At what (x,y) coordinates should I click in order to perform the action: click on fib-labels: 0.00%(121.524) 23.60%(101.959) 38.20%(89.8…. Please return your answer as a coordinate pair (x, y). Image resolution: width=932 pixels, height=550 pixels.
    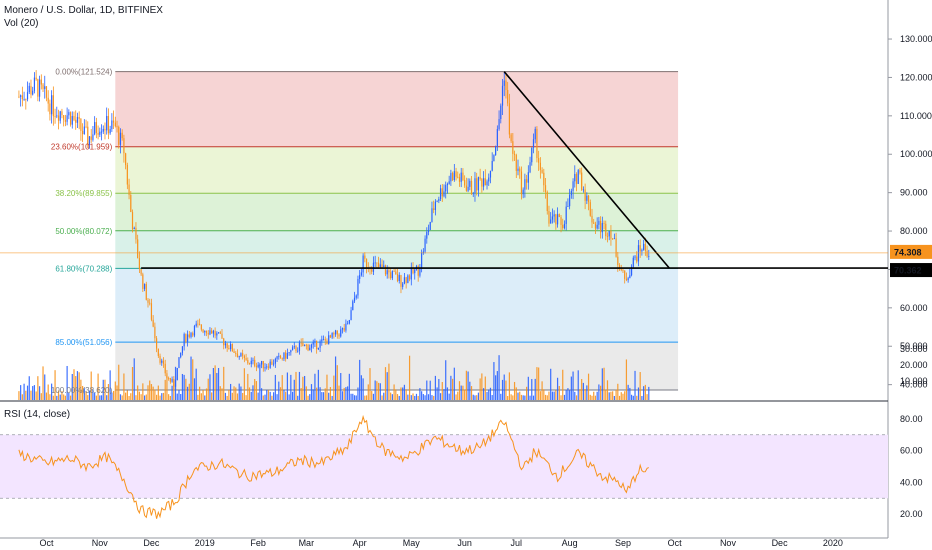
    Looking at the image, I should click on (82, 231).